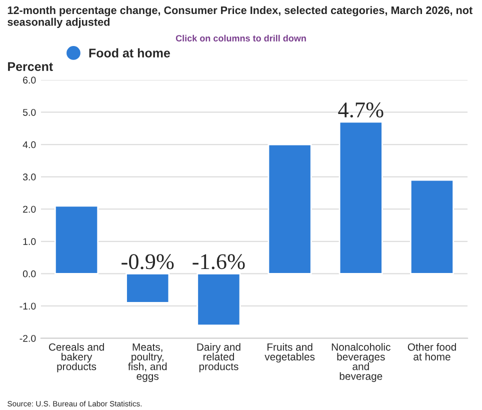  Describe the element at coordinates (289, 353) in the screenshot. I see `x-tick-label: Fruits and vegetables` at that location.